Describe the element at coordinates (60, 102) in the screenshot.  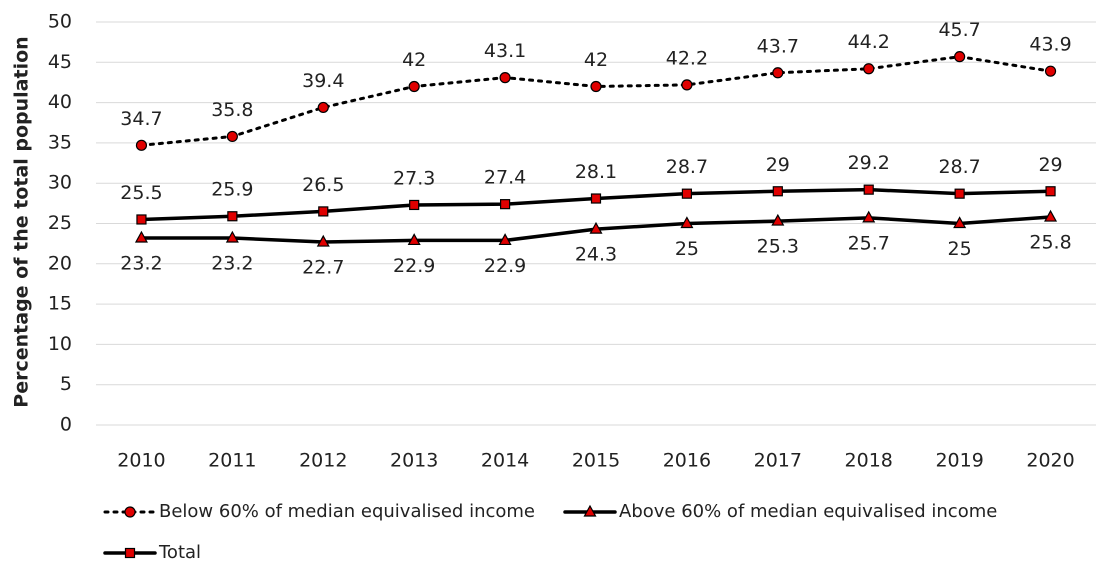
I see `y-tick-label: 40` at that location.